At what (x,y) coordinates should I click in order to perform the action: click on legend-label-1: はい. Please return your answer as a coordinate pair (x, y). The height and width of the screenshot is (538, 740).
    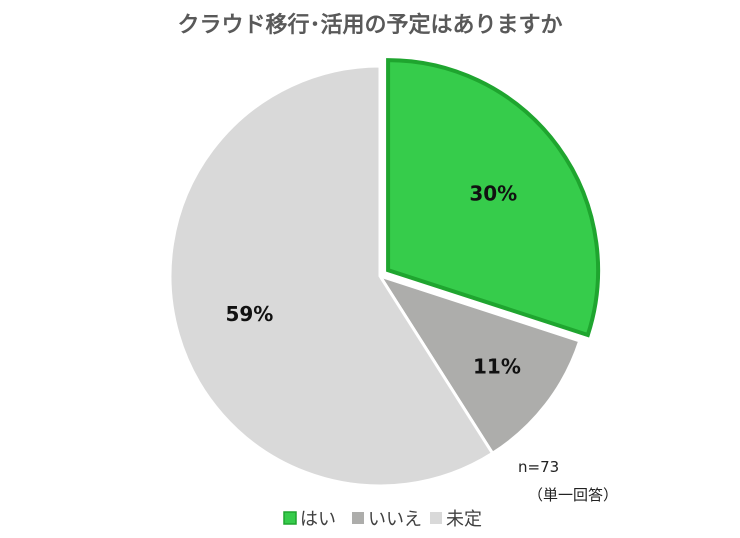
    Looking at the image, I should click on (318, 519).